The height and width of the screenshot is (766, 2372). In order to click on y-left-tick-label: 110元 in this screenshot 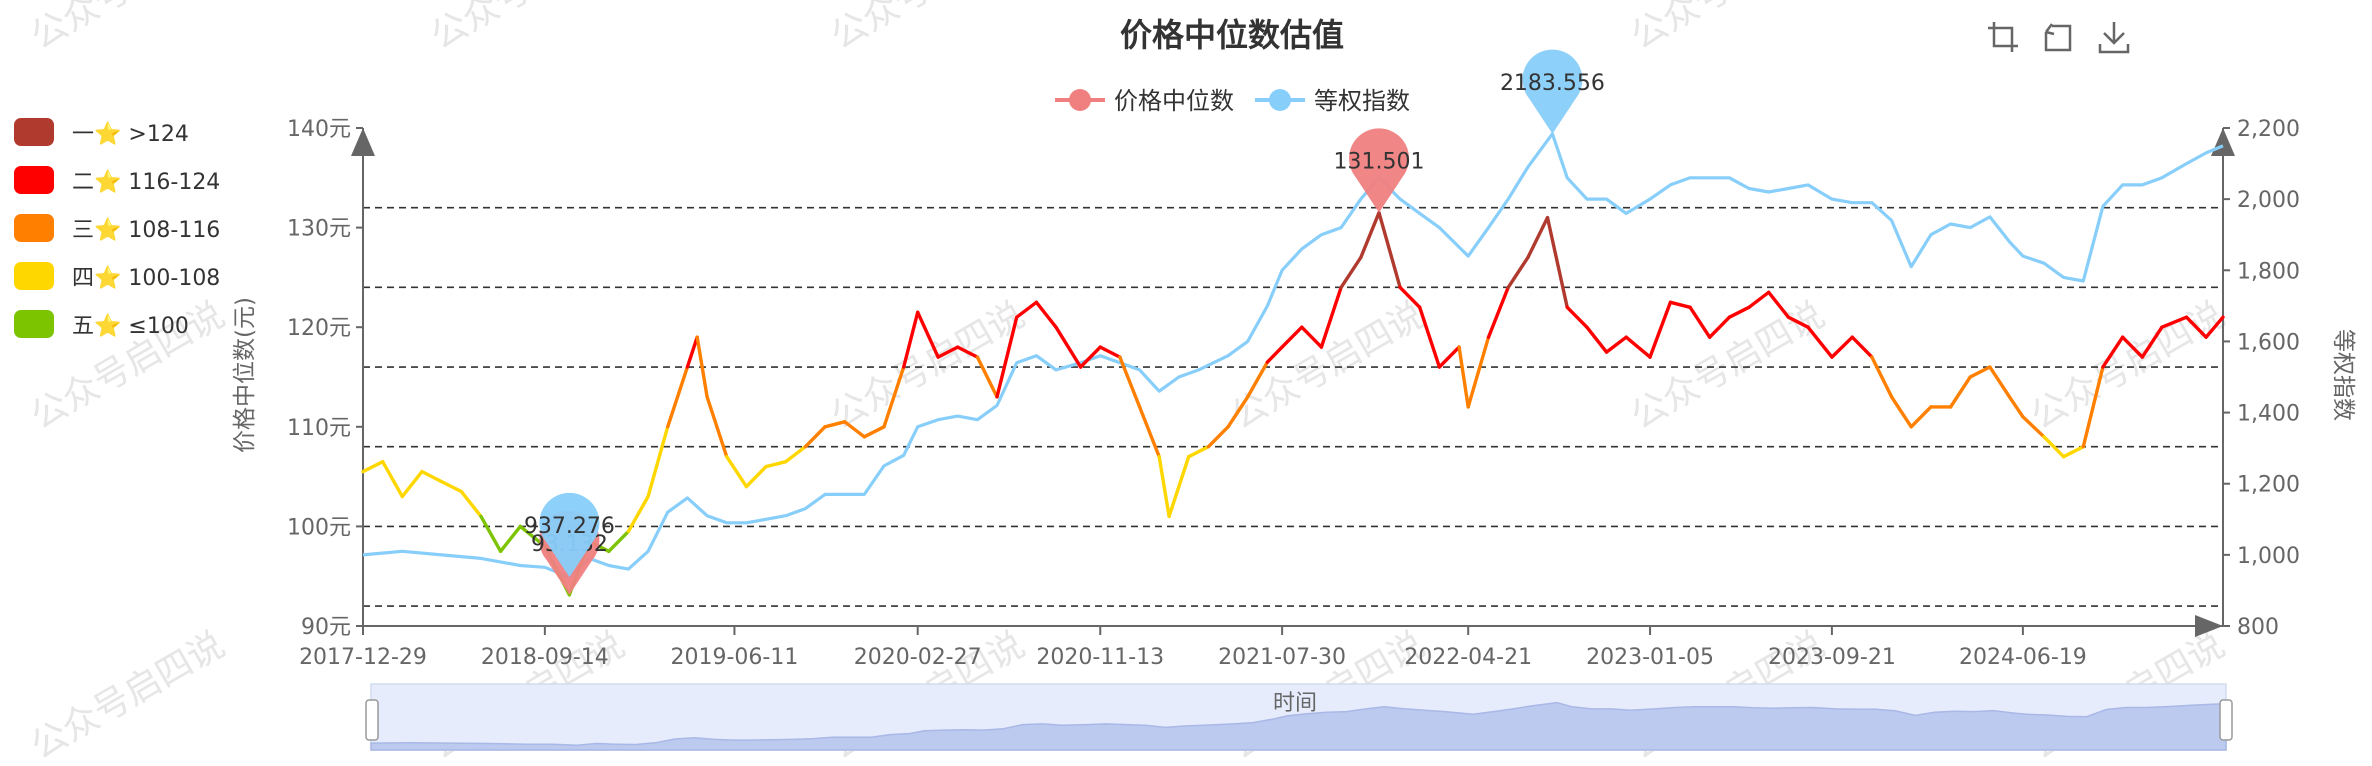, I will do `click(319, 428)`.